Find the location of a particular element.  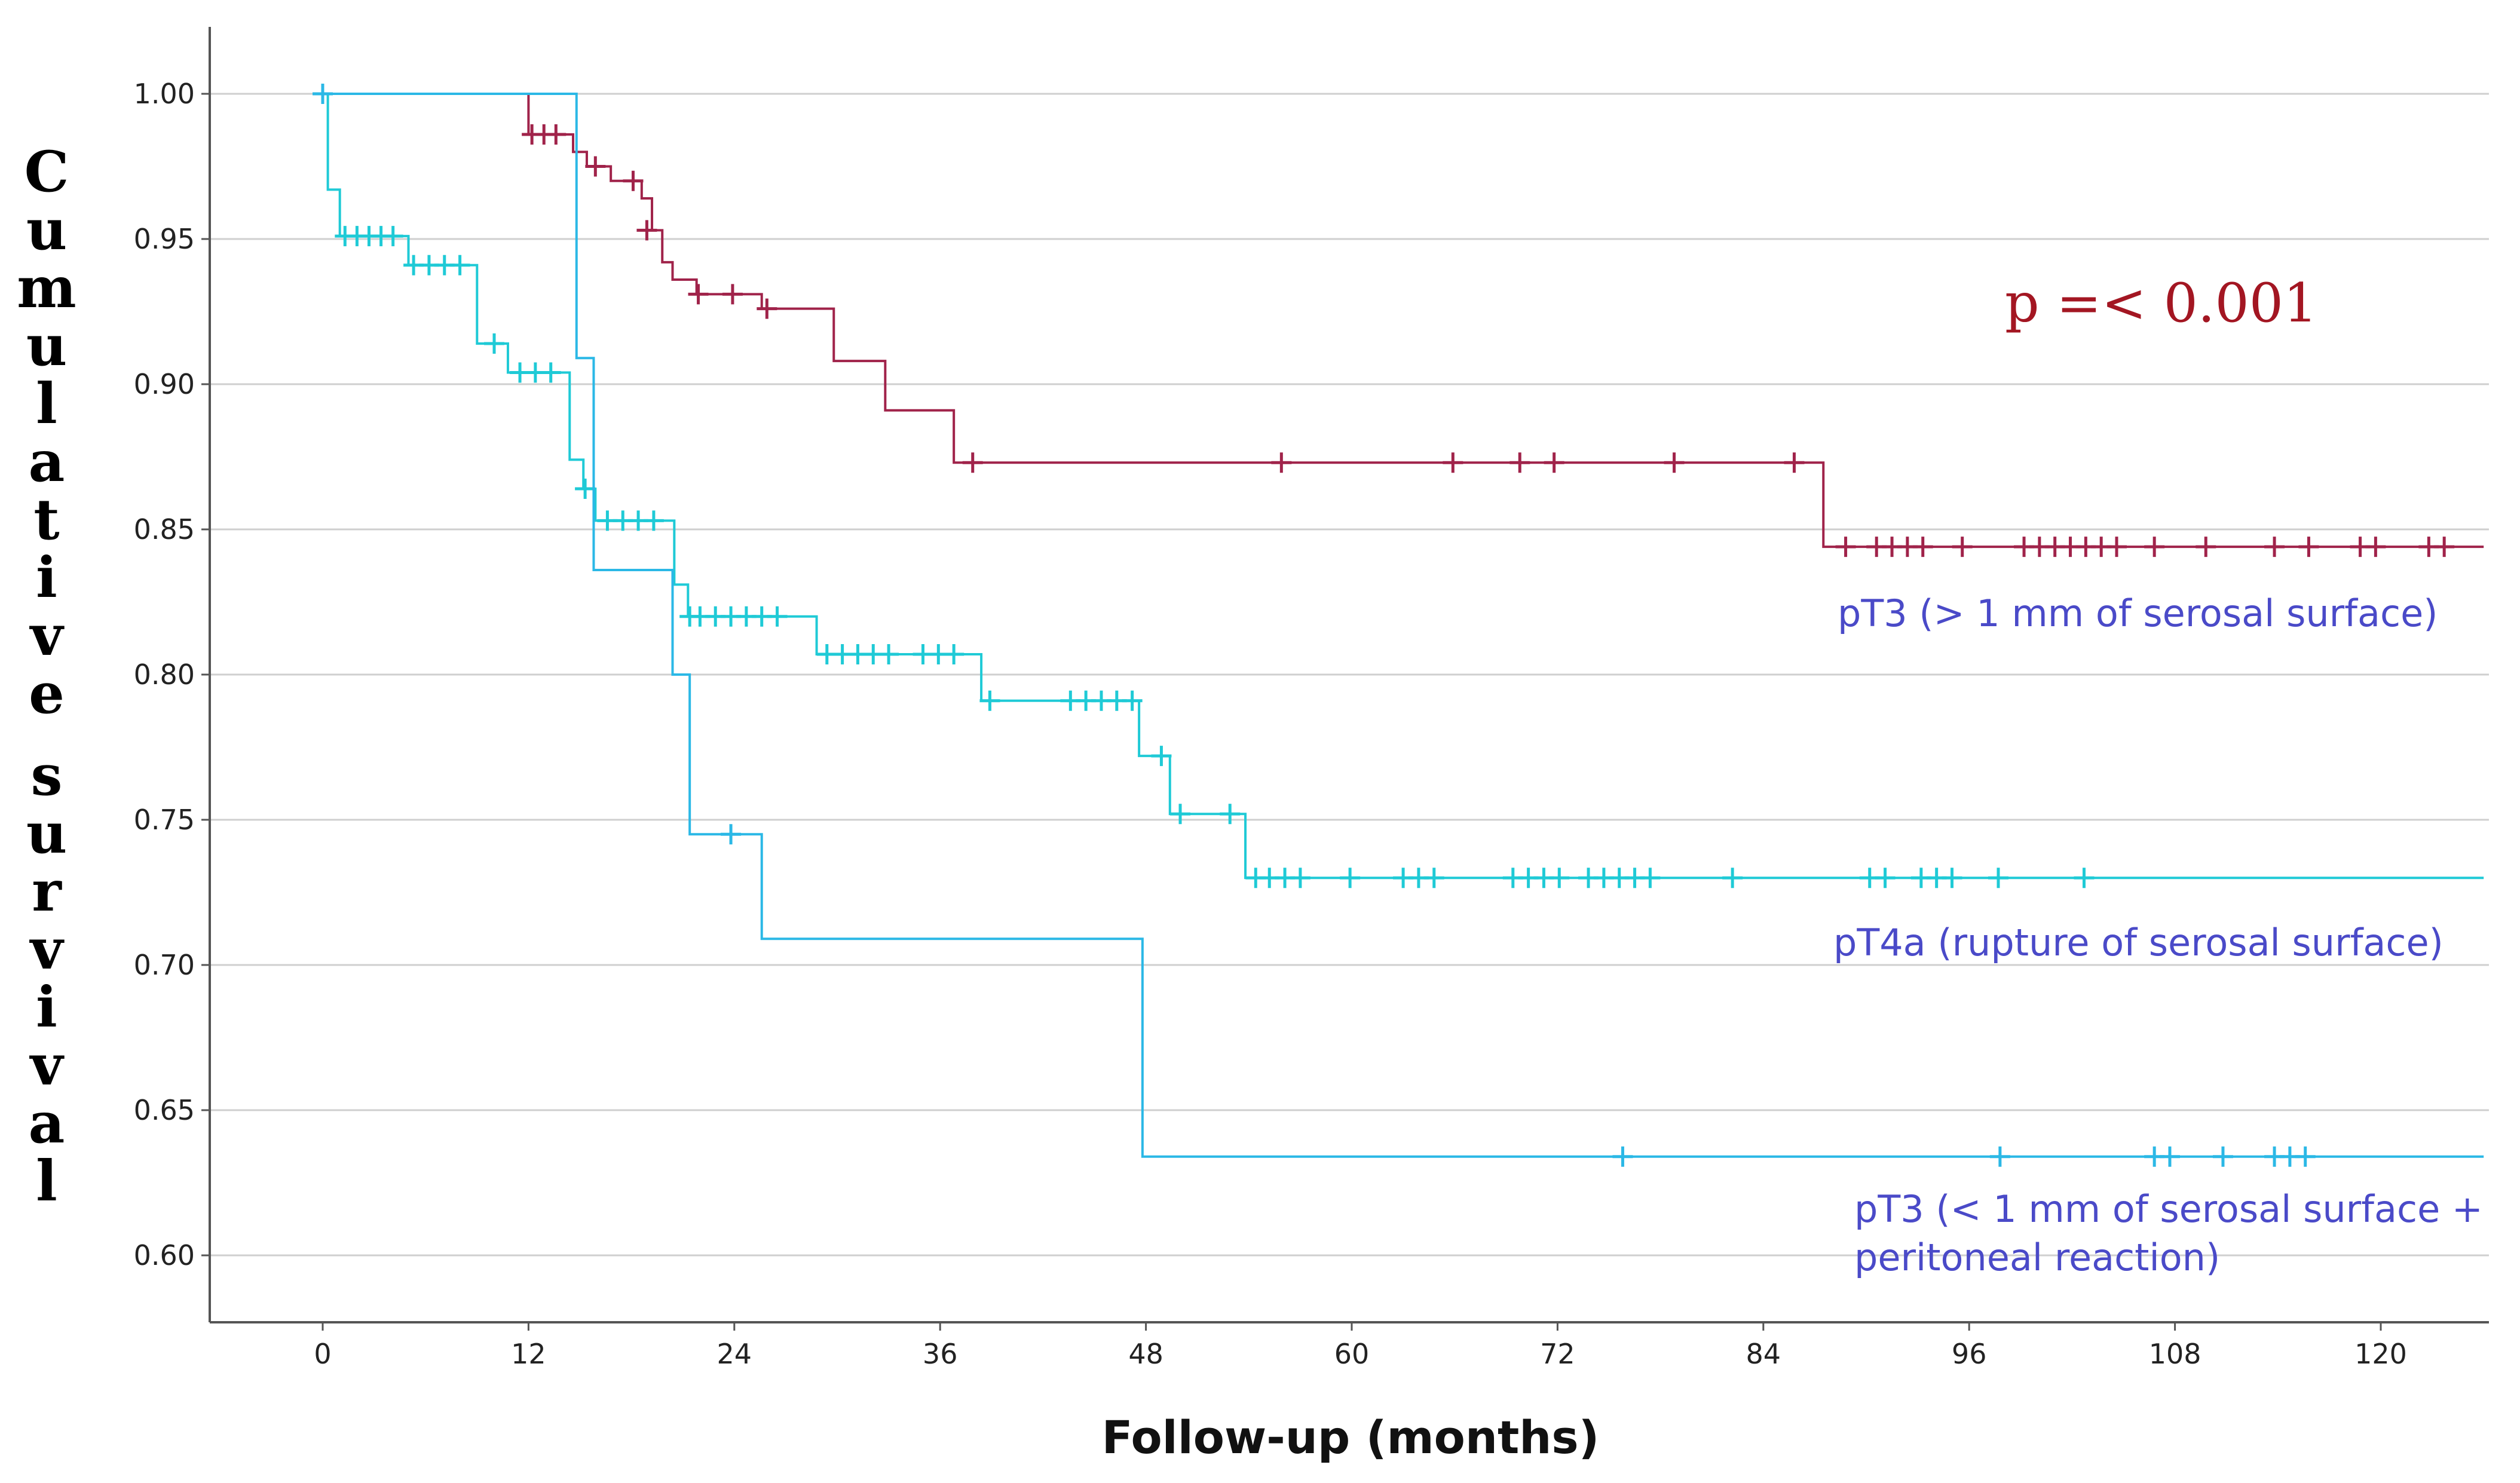

x-tick-label: 48 is located at coordinates (1145, 1354).